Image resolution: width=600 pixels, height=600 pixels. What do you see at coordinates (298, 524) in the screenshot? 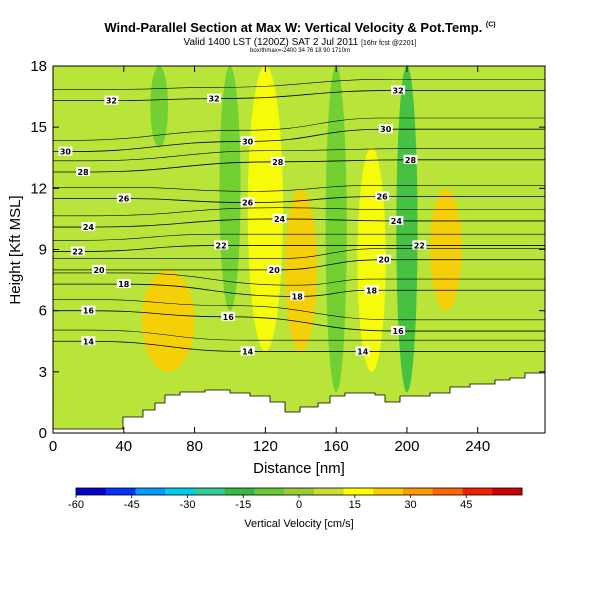
I see `colorbar-title: Vertical Velocity [cm/s]` at bounding box center [298, 524].